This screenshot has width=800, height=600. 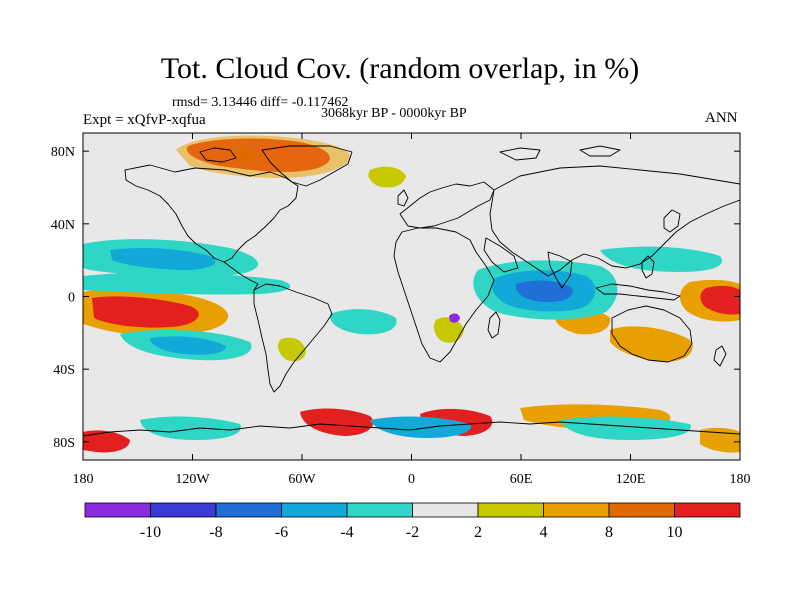 What do you see at coordinates (302, 479) in the screenshot?
I see `lon-tick-label: 60W` at bounding box center [302, 479].